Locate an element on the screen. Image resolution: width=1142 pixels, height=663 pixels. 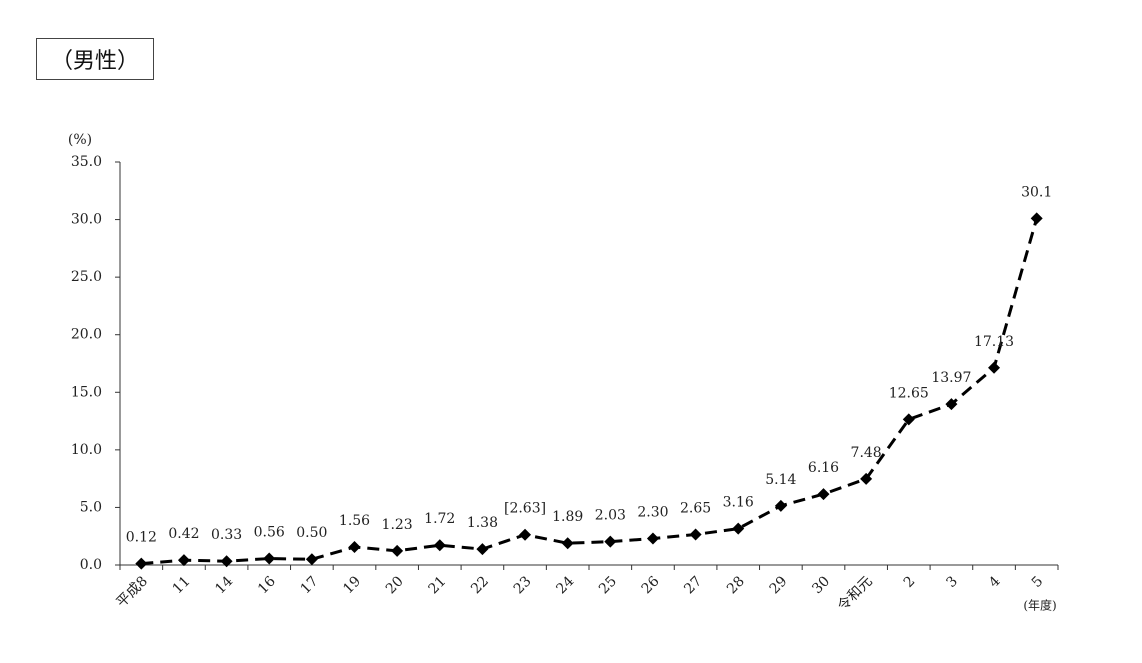
x-tick-label: 24 is located at coordinates (565, 585).